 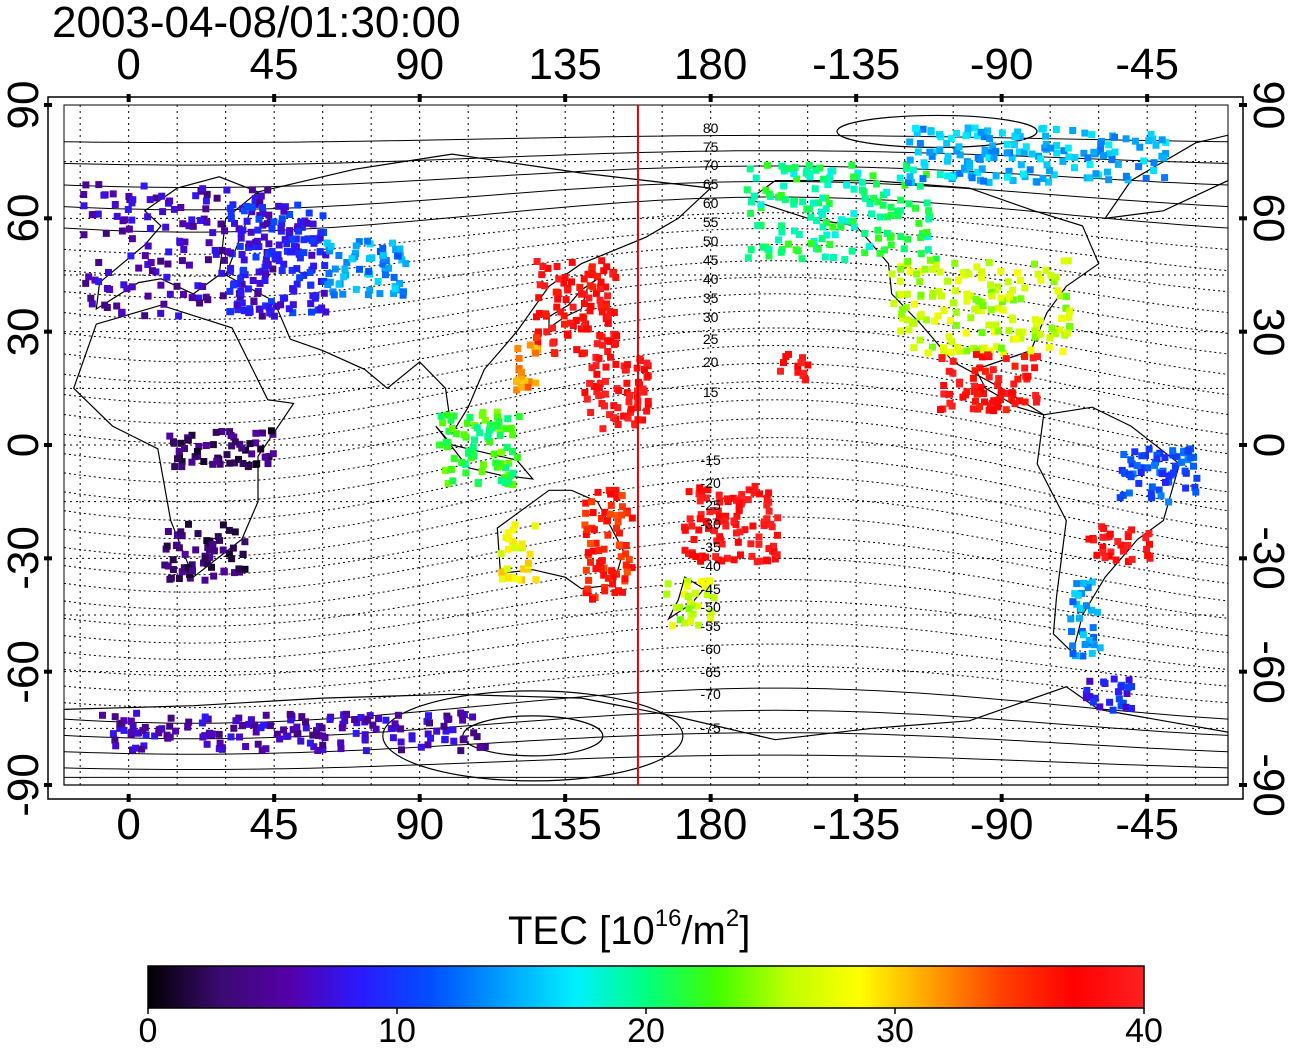 What do you see at coordinates (710, 565) in the screenshot?
I see `contour-value-label: -40` at bounding box center [710, 565].